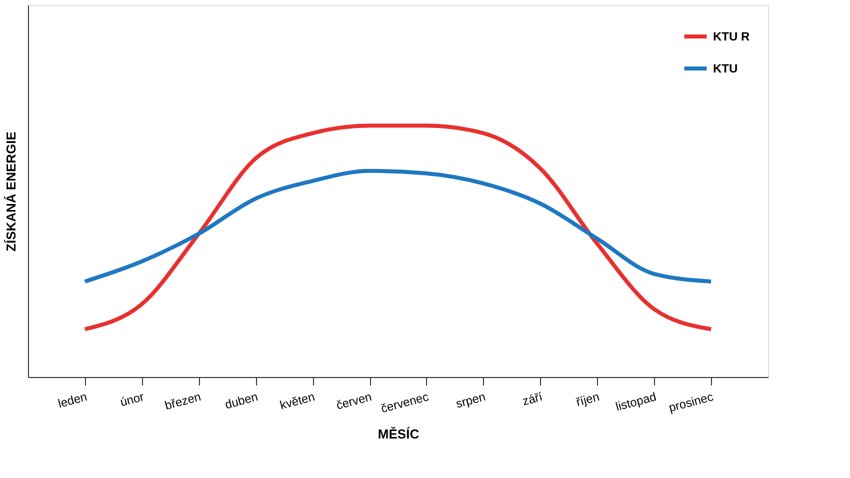 The height and width of the screenshot is (478, 850). I want to click on x-tick-label: září, so click(532, 398).